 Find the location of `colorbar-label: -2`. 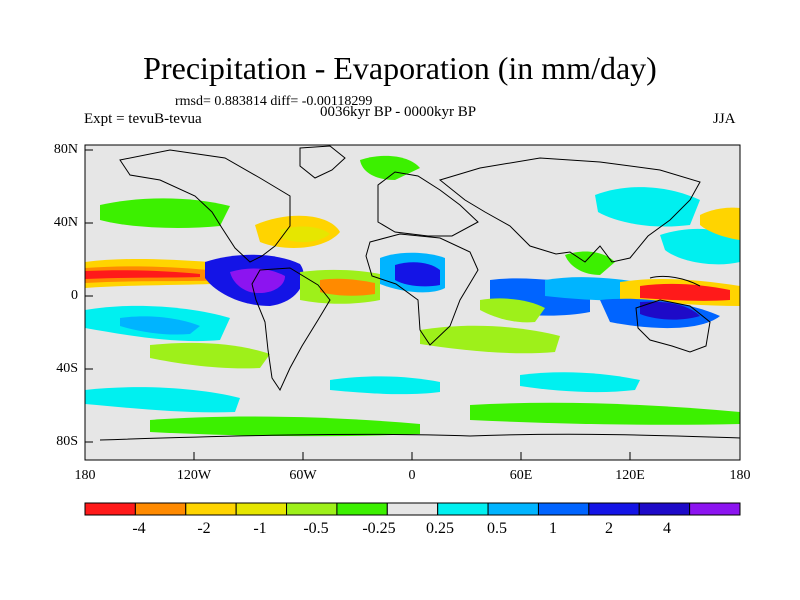

colorbar-label: -2 is located at coordinates (204, 528).